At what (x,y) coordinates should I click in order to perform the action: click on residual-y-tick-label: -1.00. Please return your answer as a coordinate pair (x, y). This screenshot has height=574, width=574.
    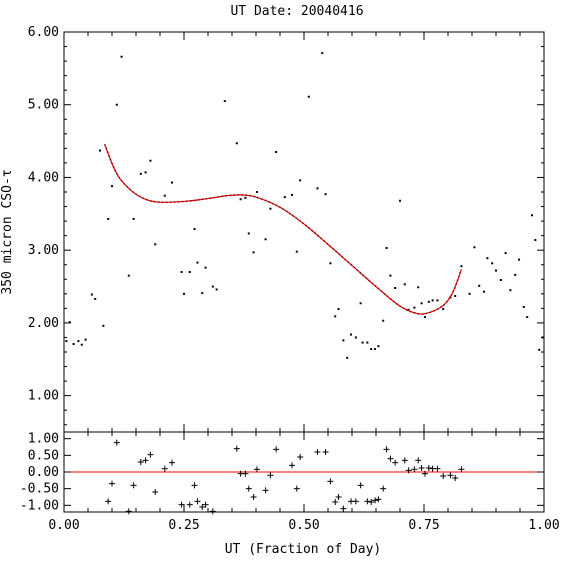
    Looking at the image, I should click on (39, 505).